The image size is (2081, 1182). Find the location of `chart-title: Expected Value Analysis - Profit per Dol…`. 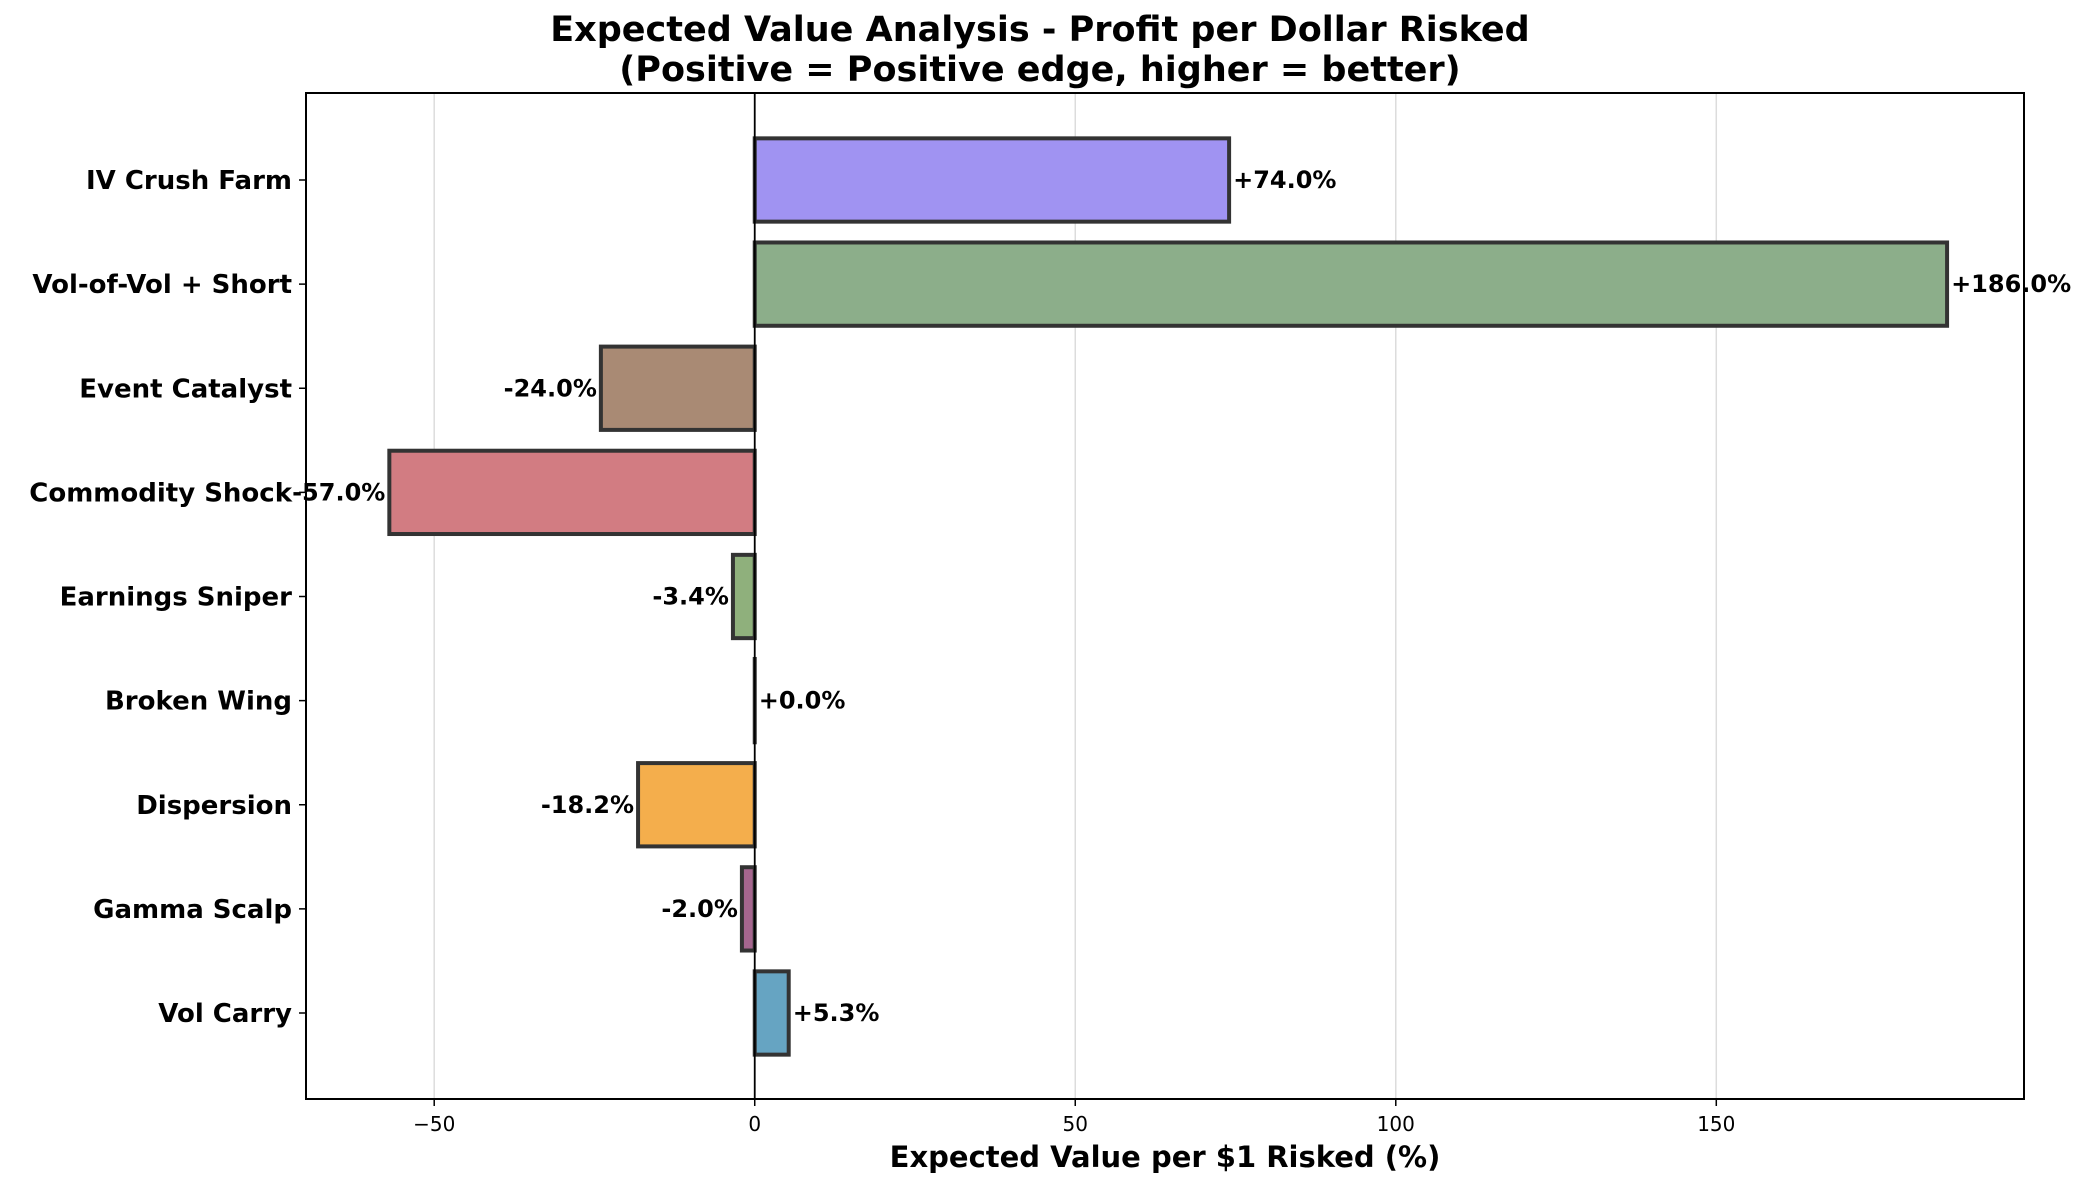

chart-title: Expected Value Analysis - Profit per Dol… is located at coordinates (1039, 30).